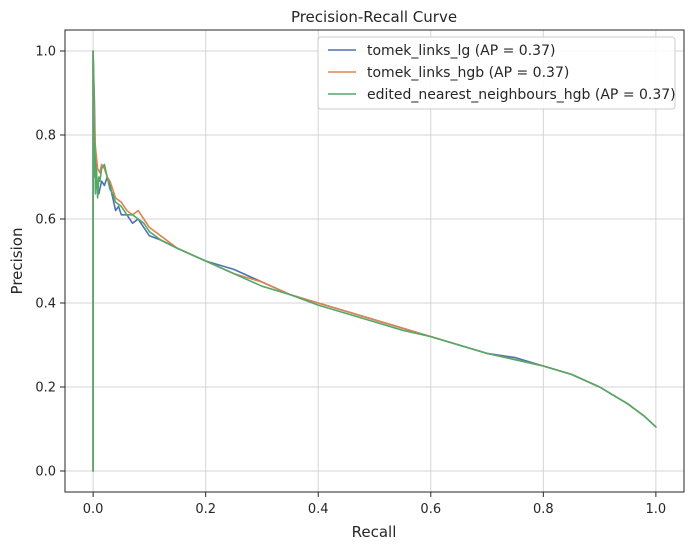 This screenshot has height=550, width=695. What do you see at coordinates (374, 532) in the screenshot?
I see `x-axis-label: Recall` at bounding box center [374, 532].